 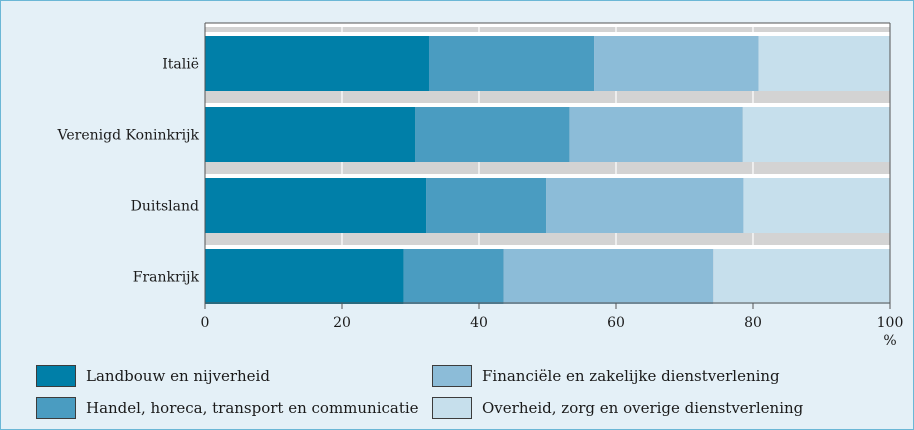 What do you see at coordinates (890, 323) in the screenshot?
I see `x-tick-label: 100` at bounding box center [890, 323].